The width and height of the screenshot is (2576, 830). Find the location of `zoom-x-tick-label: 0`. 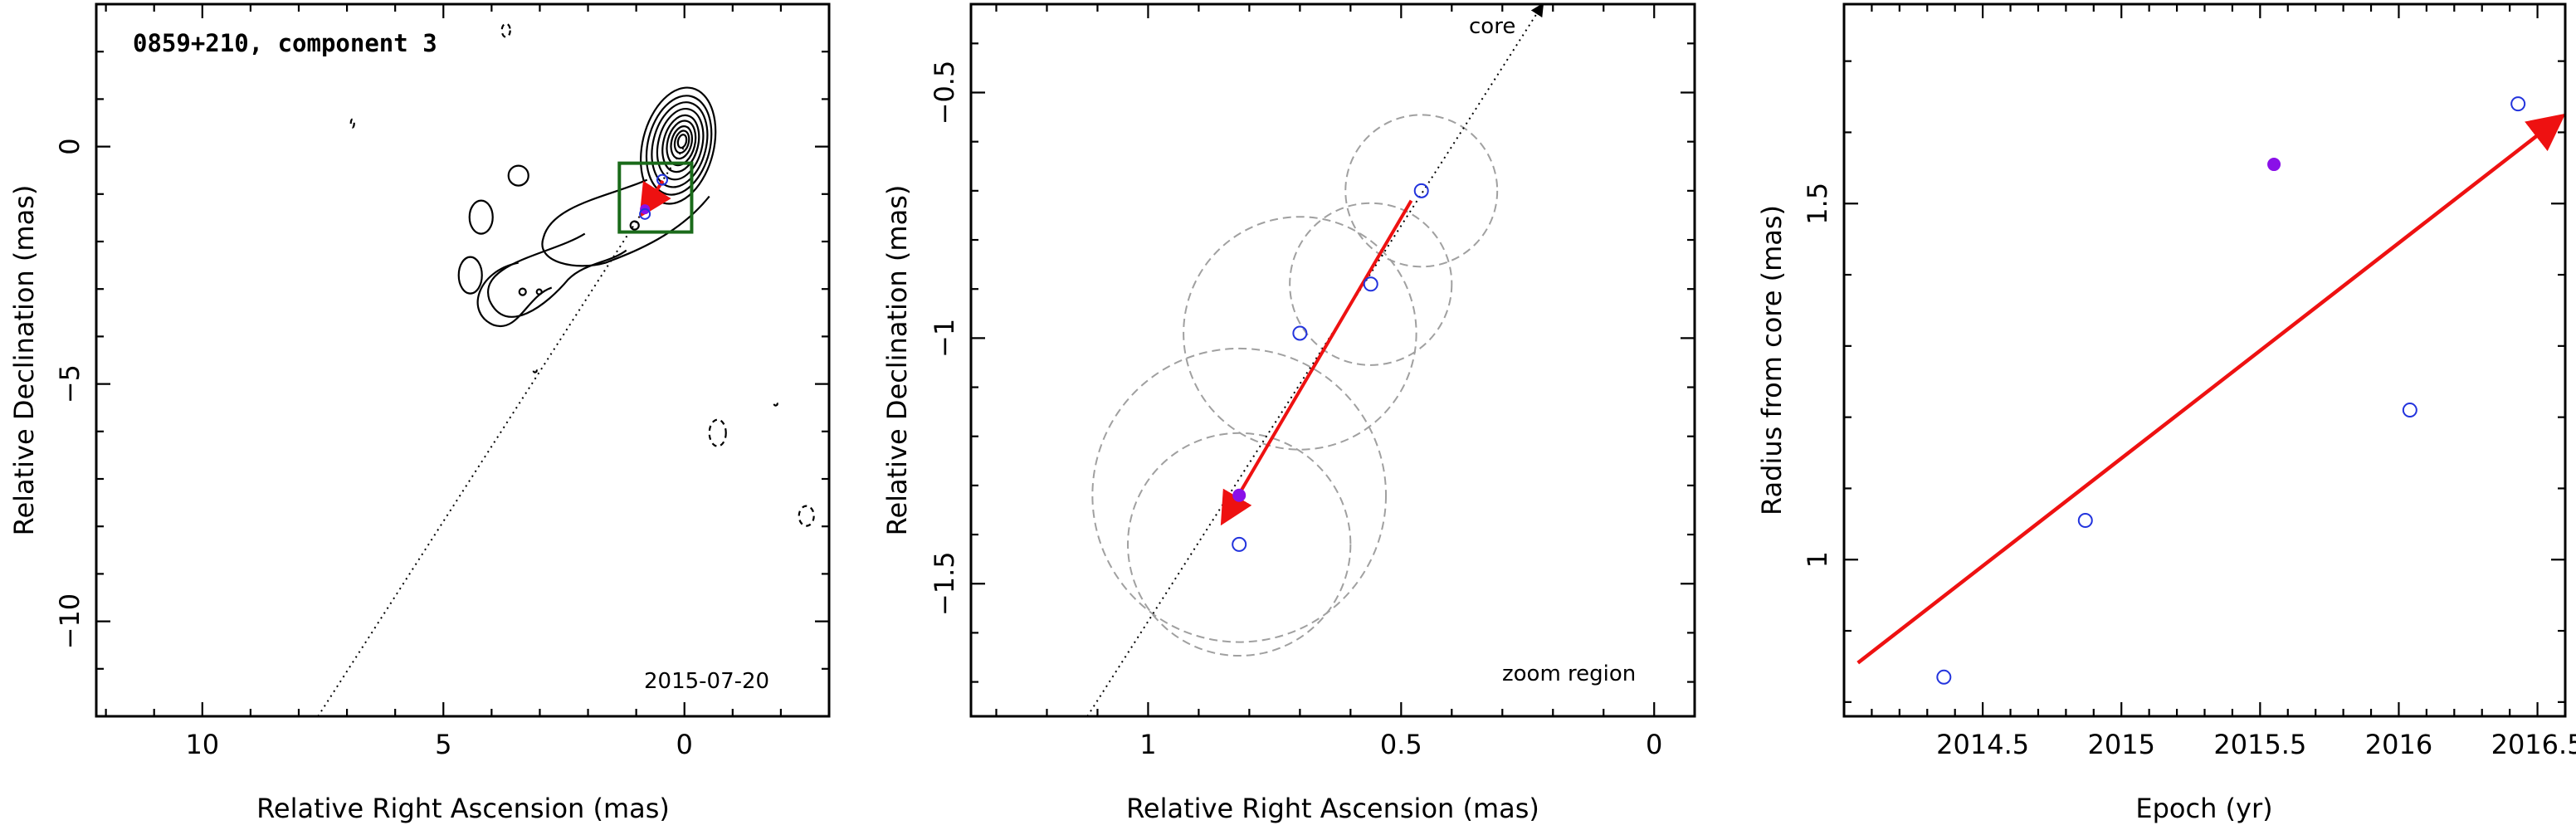

zoom-x-tick-label: 0 is located at coordinates (1654, 744).